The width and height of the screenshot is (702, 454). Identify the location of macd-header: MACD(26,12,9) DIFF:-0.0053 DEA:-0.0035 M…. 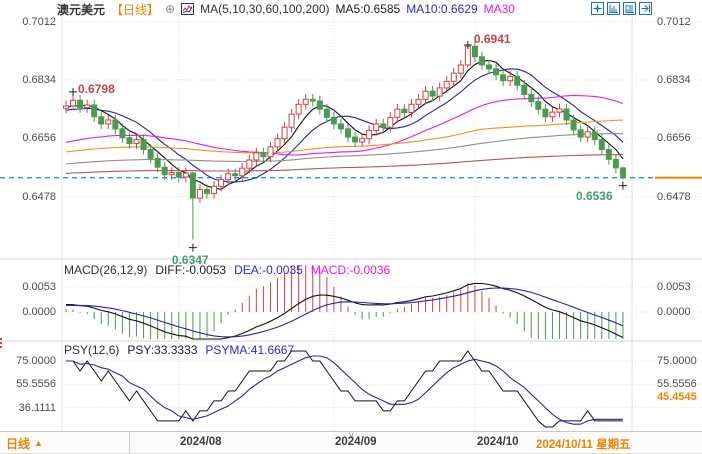
(227, 270).